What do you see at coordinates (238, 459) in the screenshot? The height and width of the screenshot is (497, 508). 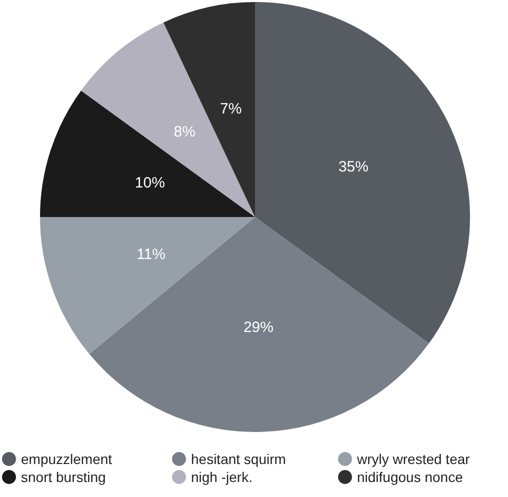 I see `legend-label: hesitant squirm` at bounding box center [238, 459].